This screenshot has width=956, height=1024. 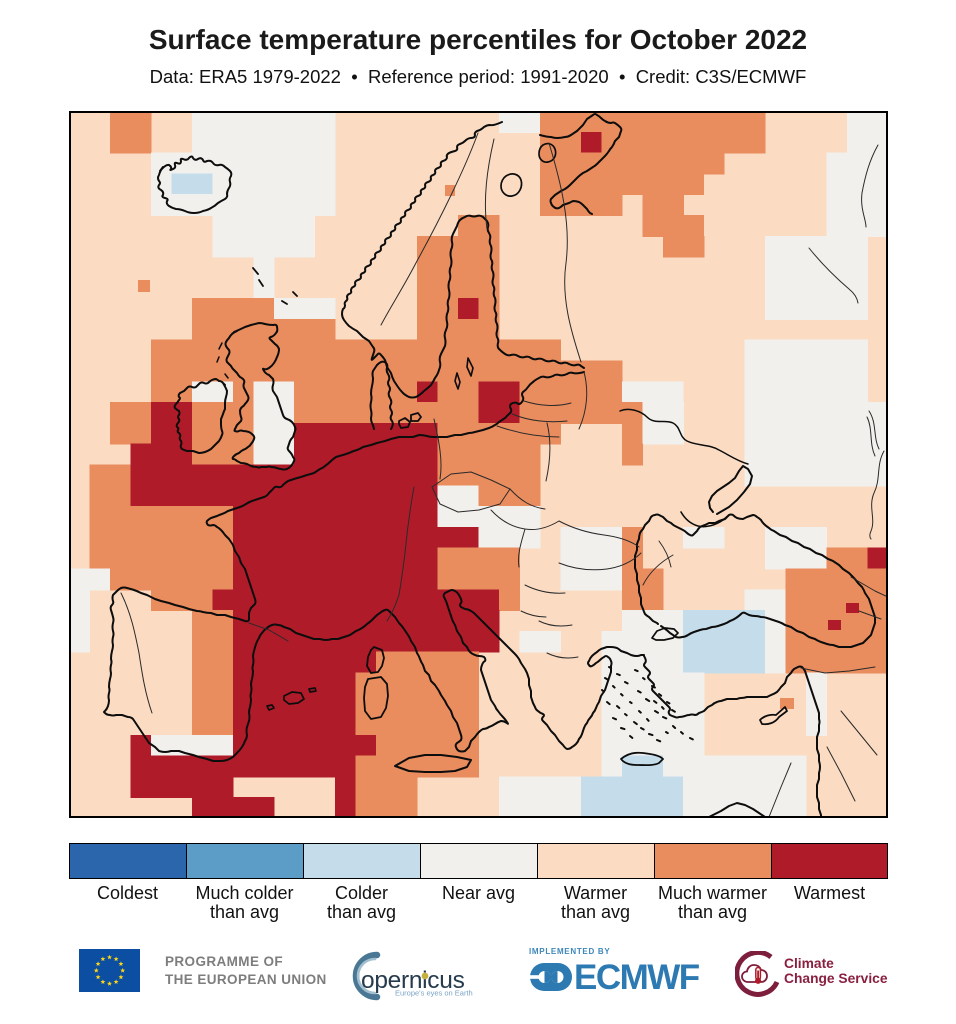 I want to click on svg-text: Europe's eyes on Earth, so click(x=434, y=993).